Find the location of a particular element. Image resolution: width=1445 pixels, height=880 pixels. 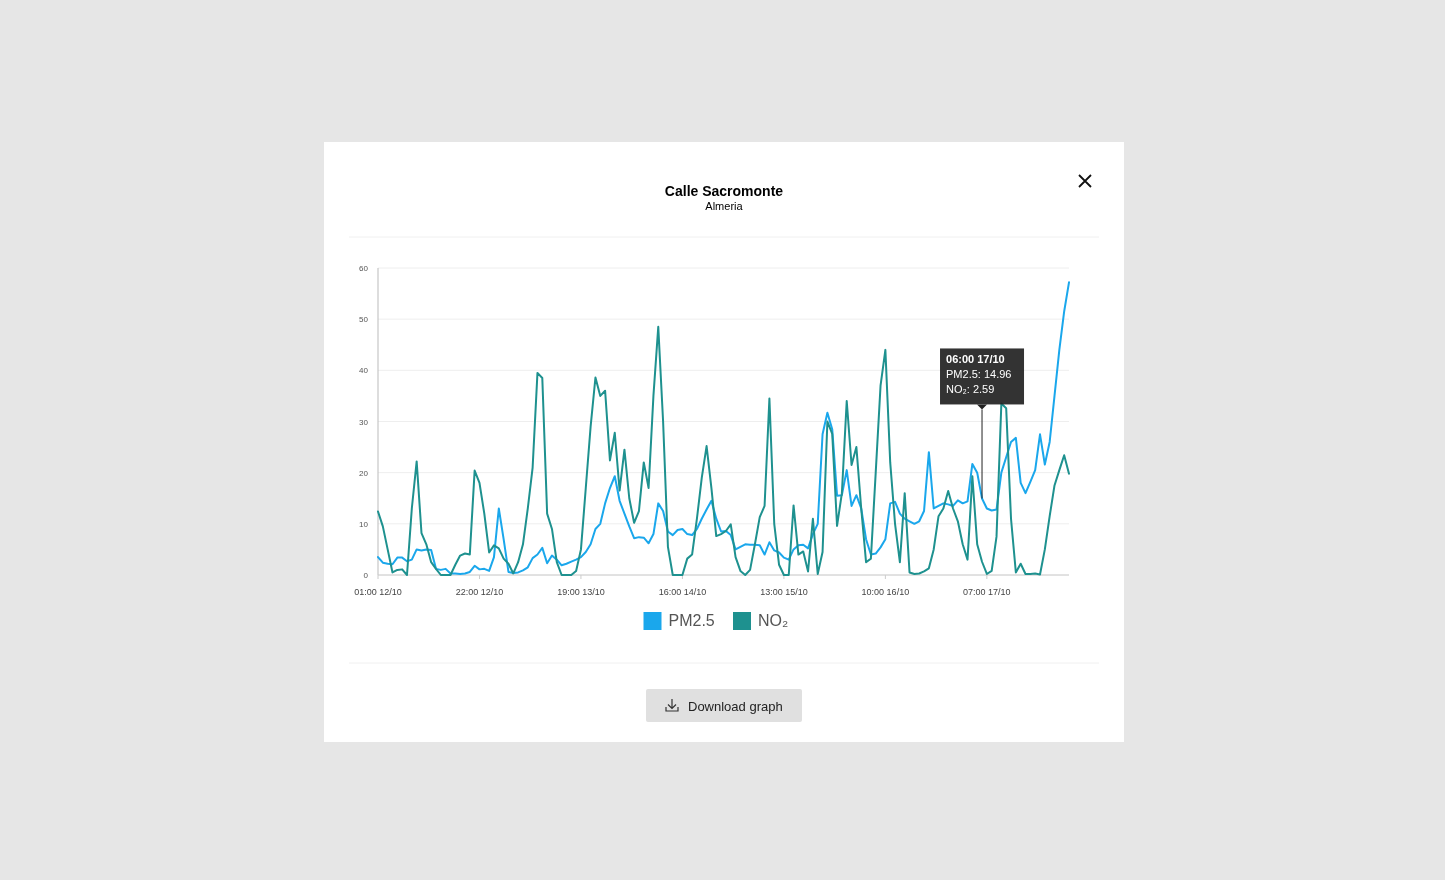

y-tick-label: 50 is located at coordinates (364, 320).